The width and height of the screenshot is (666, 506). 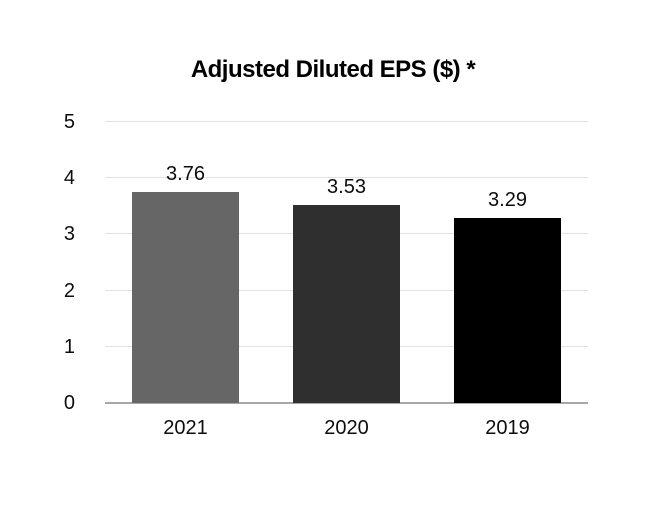 What do you see at coordinates (69, 234) in the screenshot?
I see `y-tick-label-3: 3` at bounding box center [69, 234].